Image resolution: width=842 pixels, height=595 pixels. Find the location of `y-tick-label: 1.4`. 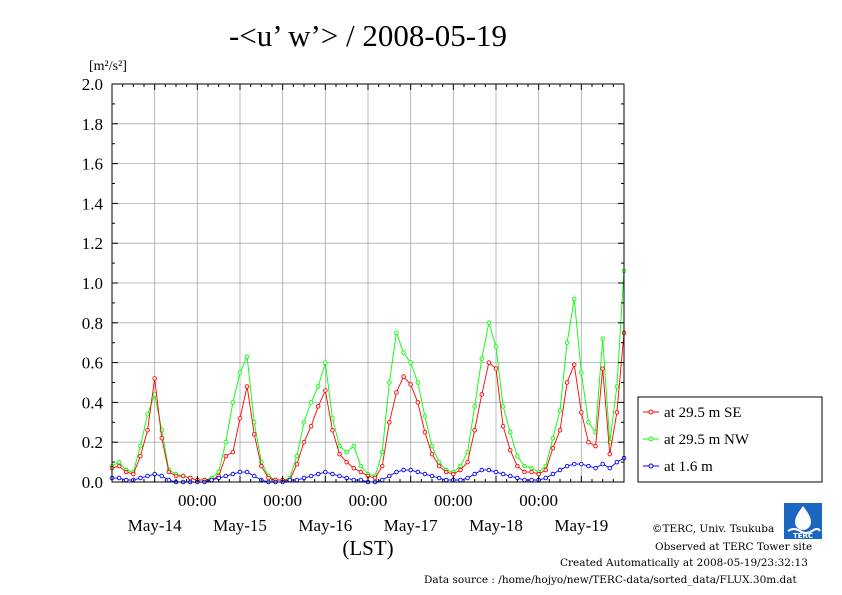

y-tick-label: 1.4 is located at coordinates (93, 203).